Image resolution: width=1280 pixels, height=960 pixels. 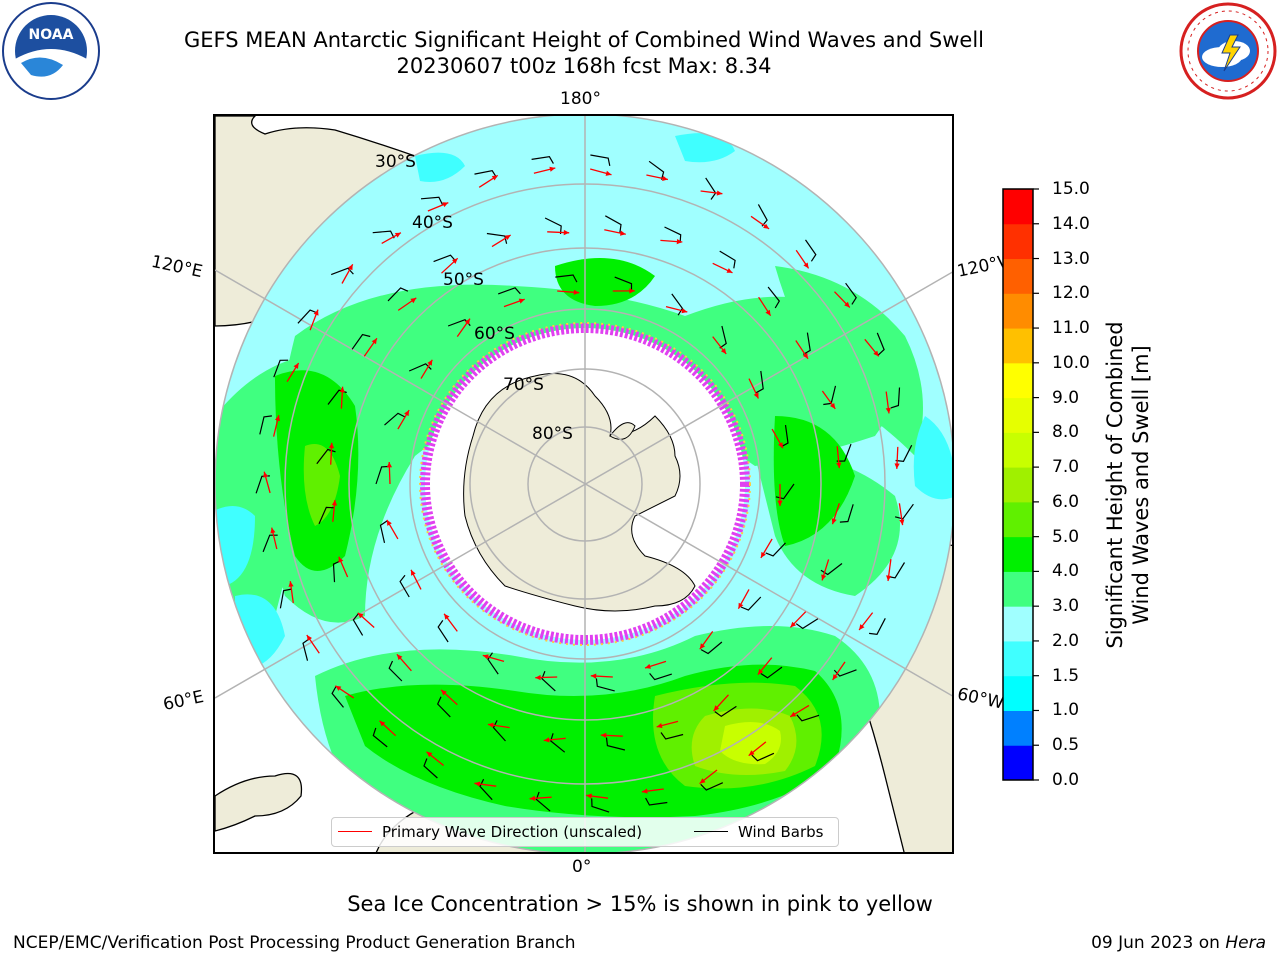 What do you see at coordinates (1158, 943) in the screenshot?
I see `footer-date: 09 Jun 2023 on` at bounding box center [1158, 943].